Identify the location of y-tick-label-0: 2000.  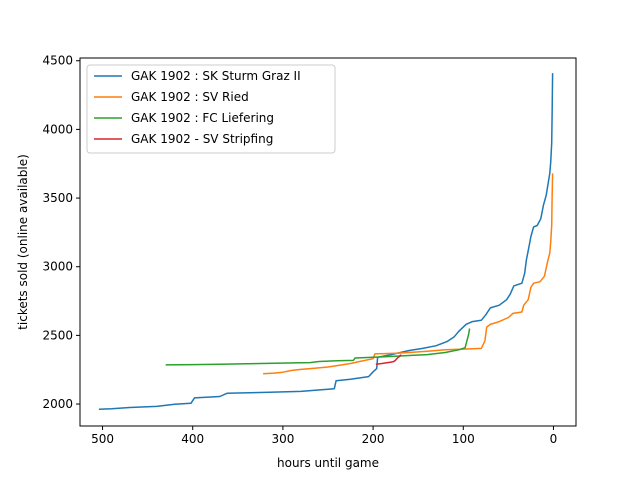
(57, 404).